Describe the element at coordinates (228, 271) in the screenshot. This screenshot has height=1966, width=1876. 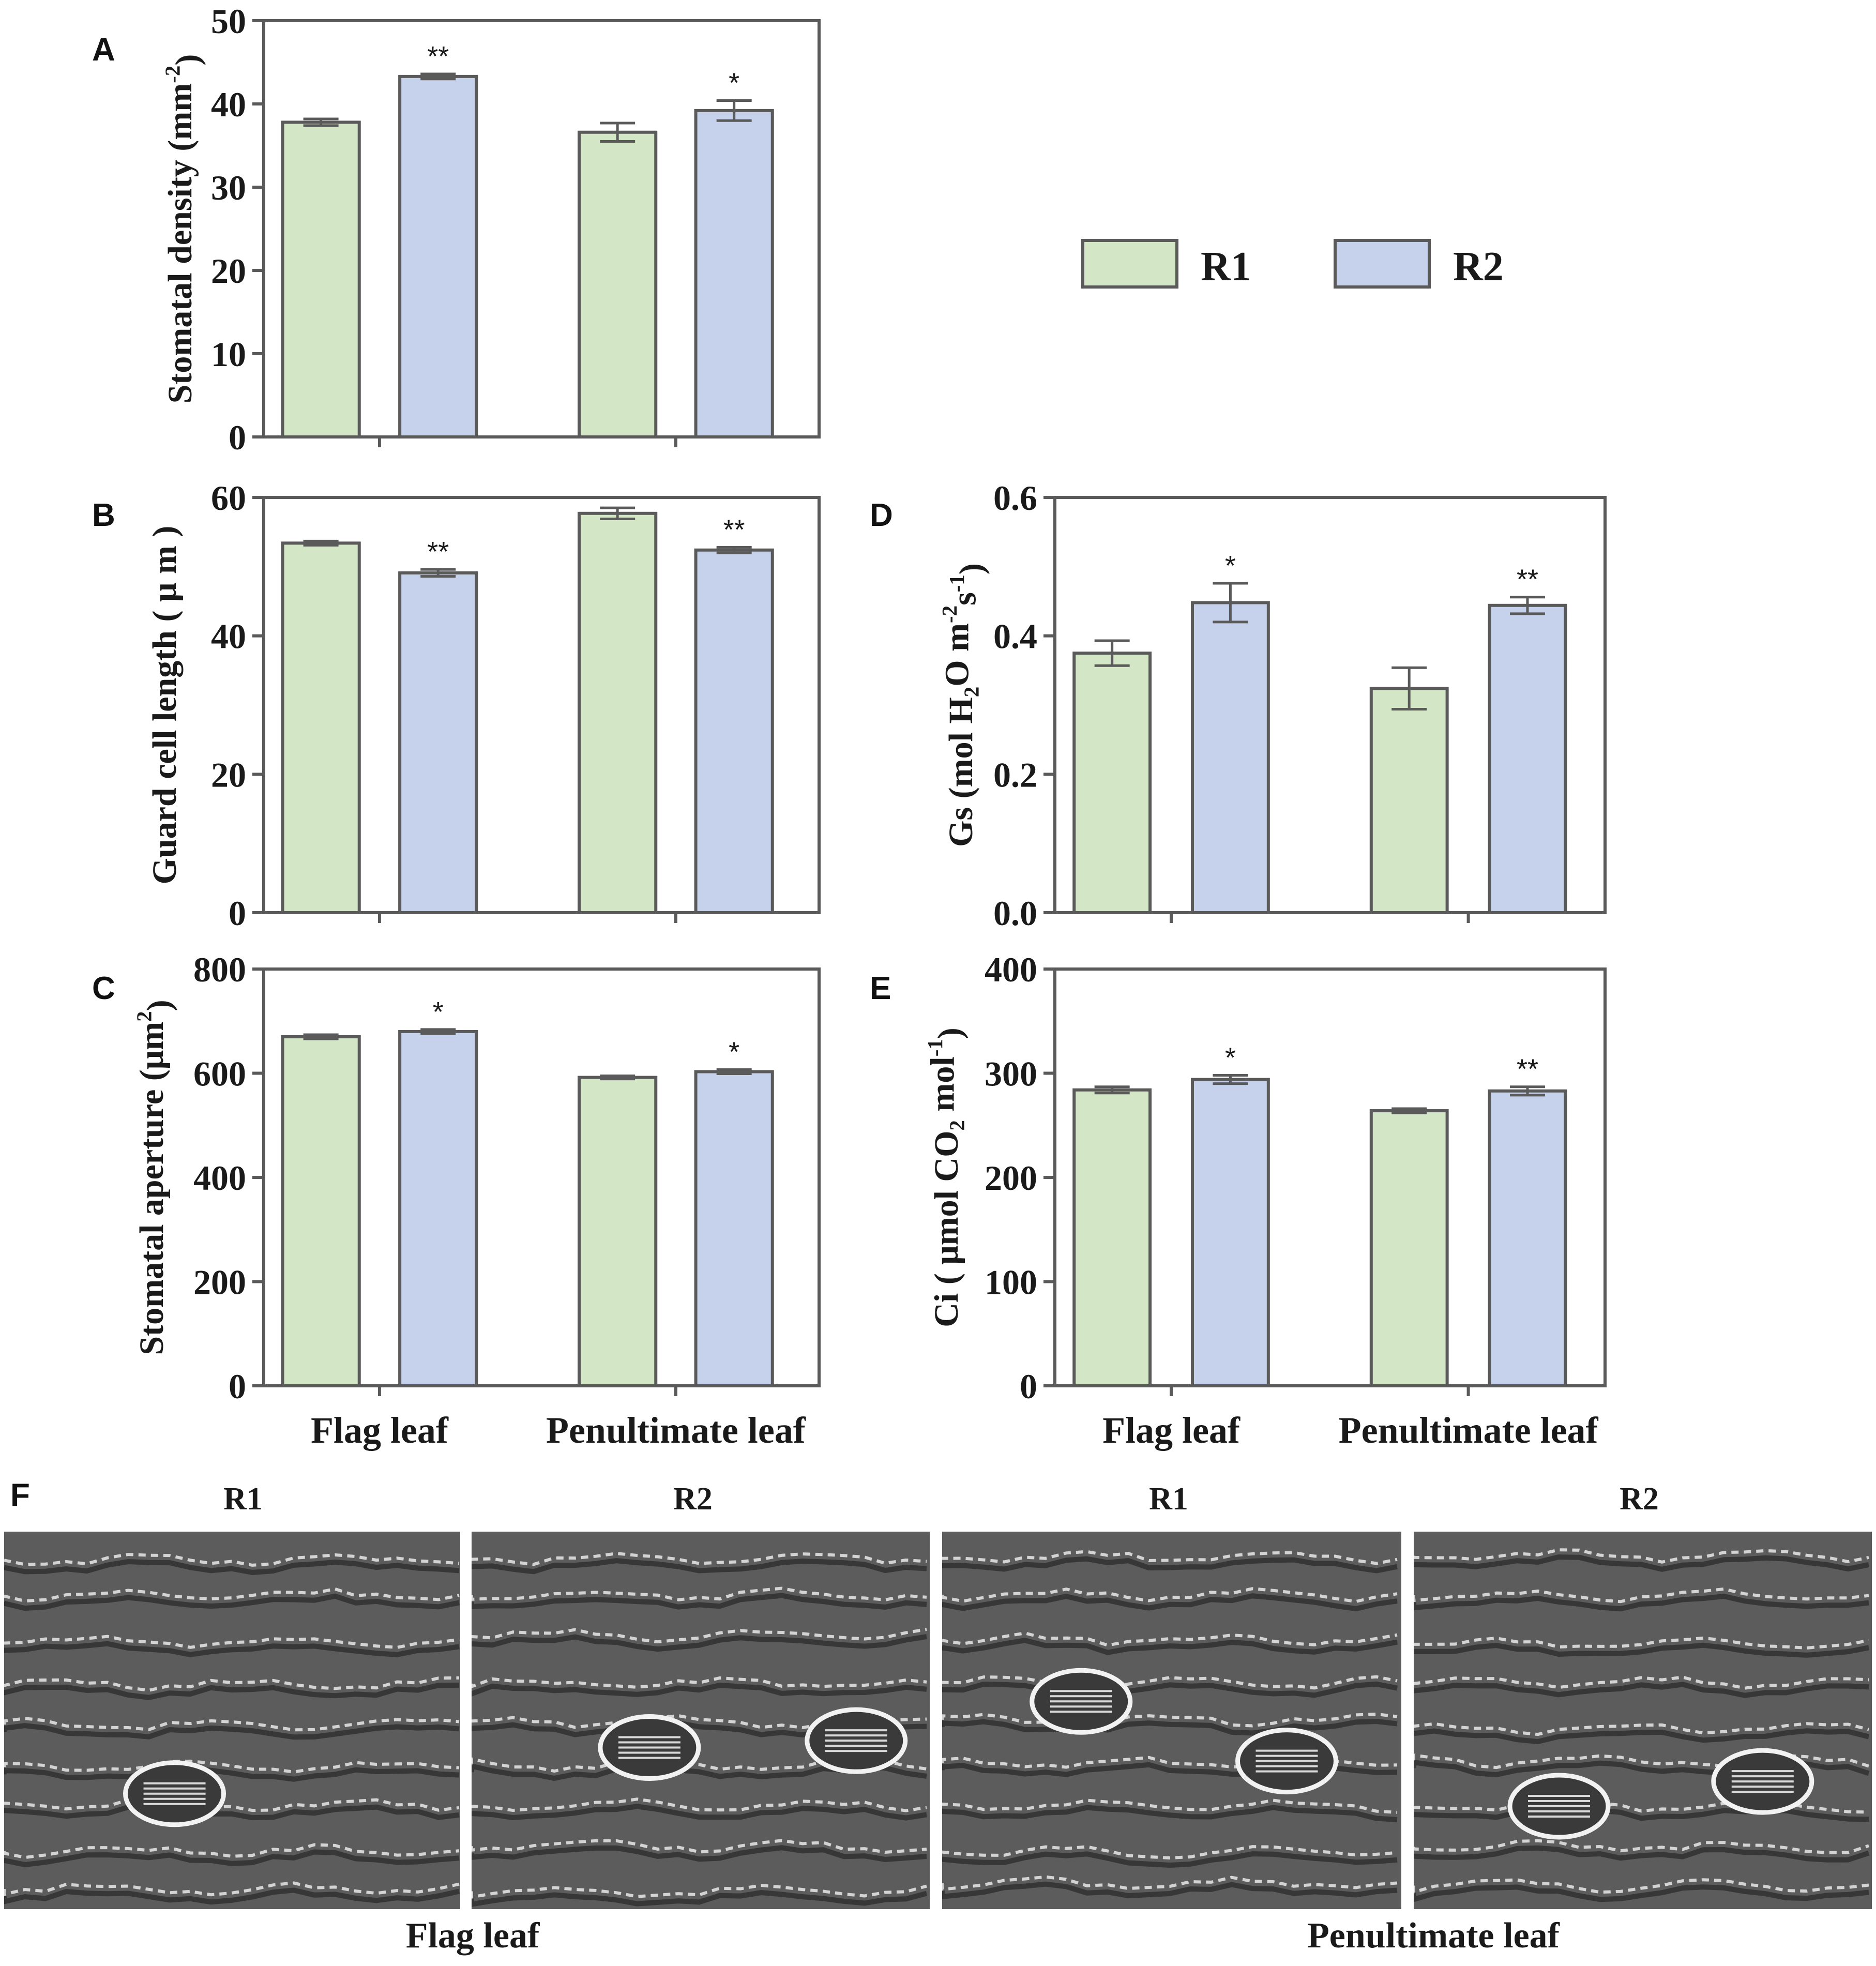
I see `y-tick-label-a-2: 20` at that location.